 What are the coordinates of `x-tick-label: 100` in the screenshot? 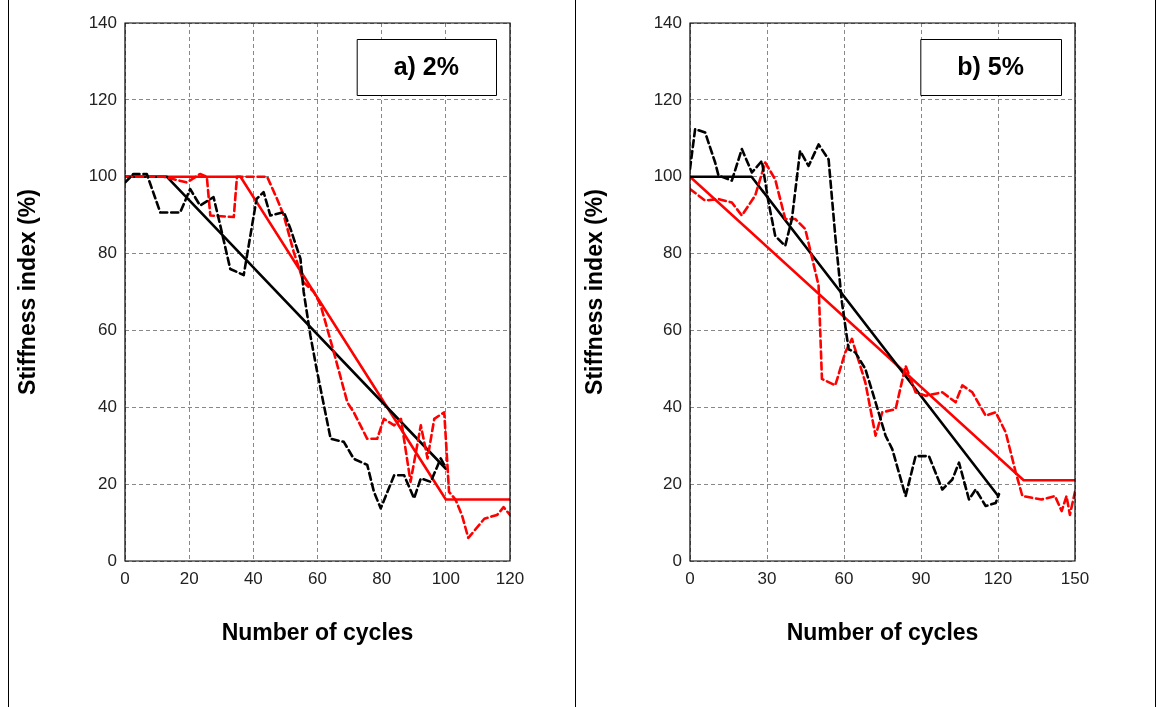 It's located at (446, 578).